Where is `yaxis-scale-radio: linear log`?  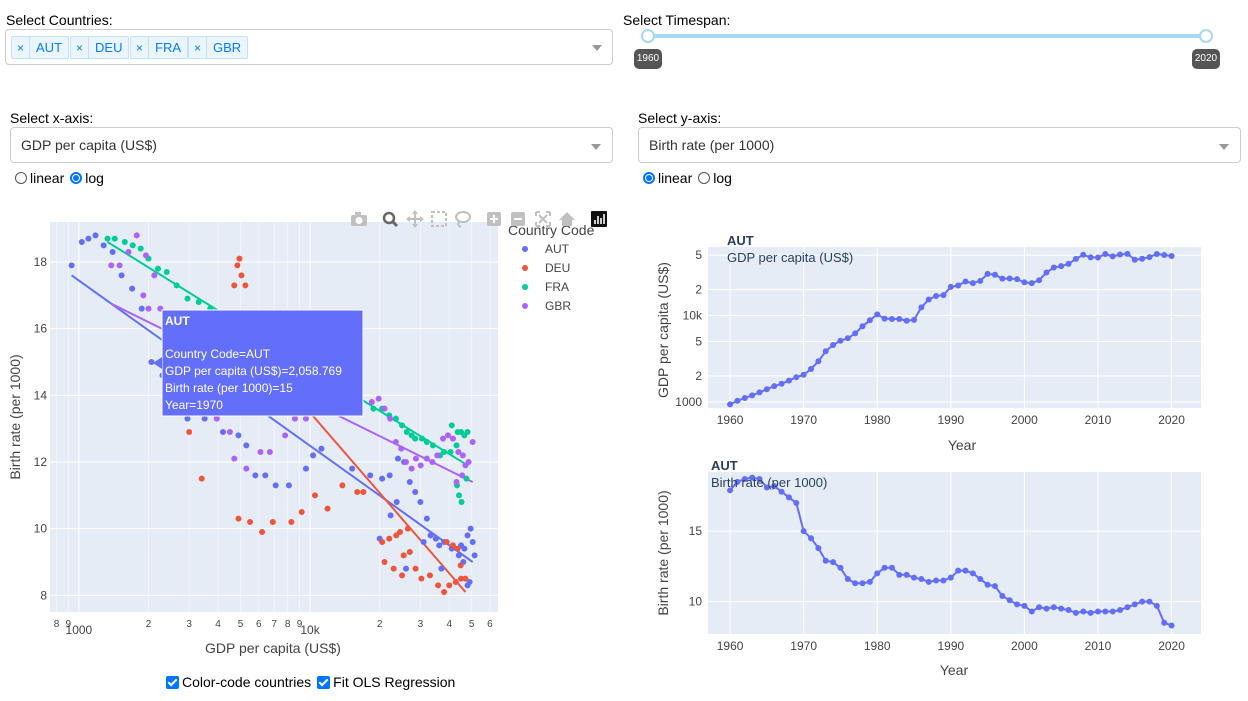 yaxis-scale-radio: linear log is located at coordinates (687, 178).